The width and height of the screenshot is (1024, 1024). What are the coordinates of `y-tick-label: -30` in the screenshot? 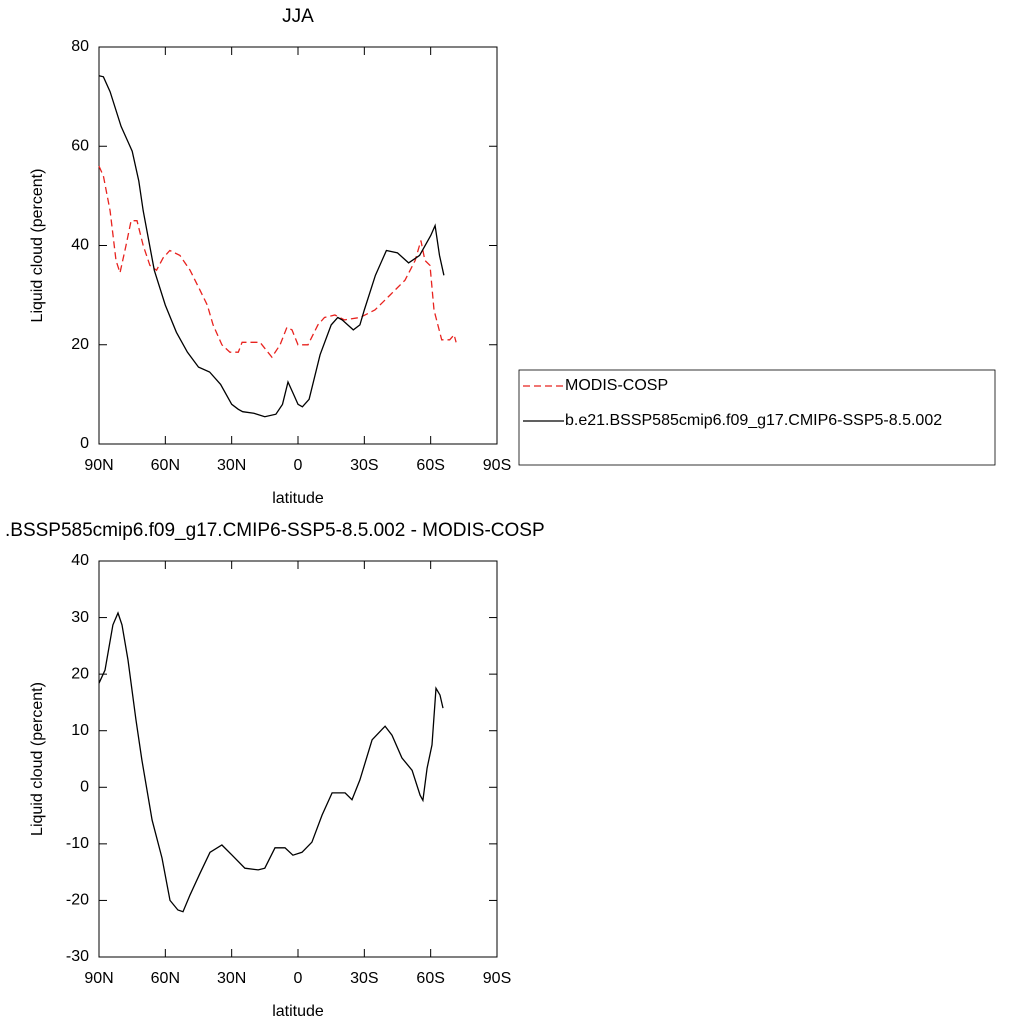 It's located at (77, 956).